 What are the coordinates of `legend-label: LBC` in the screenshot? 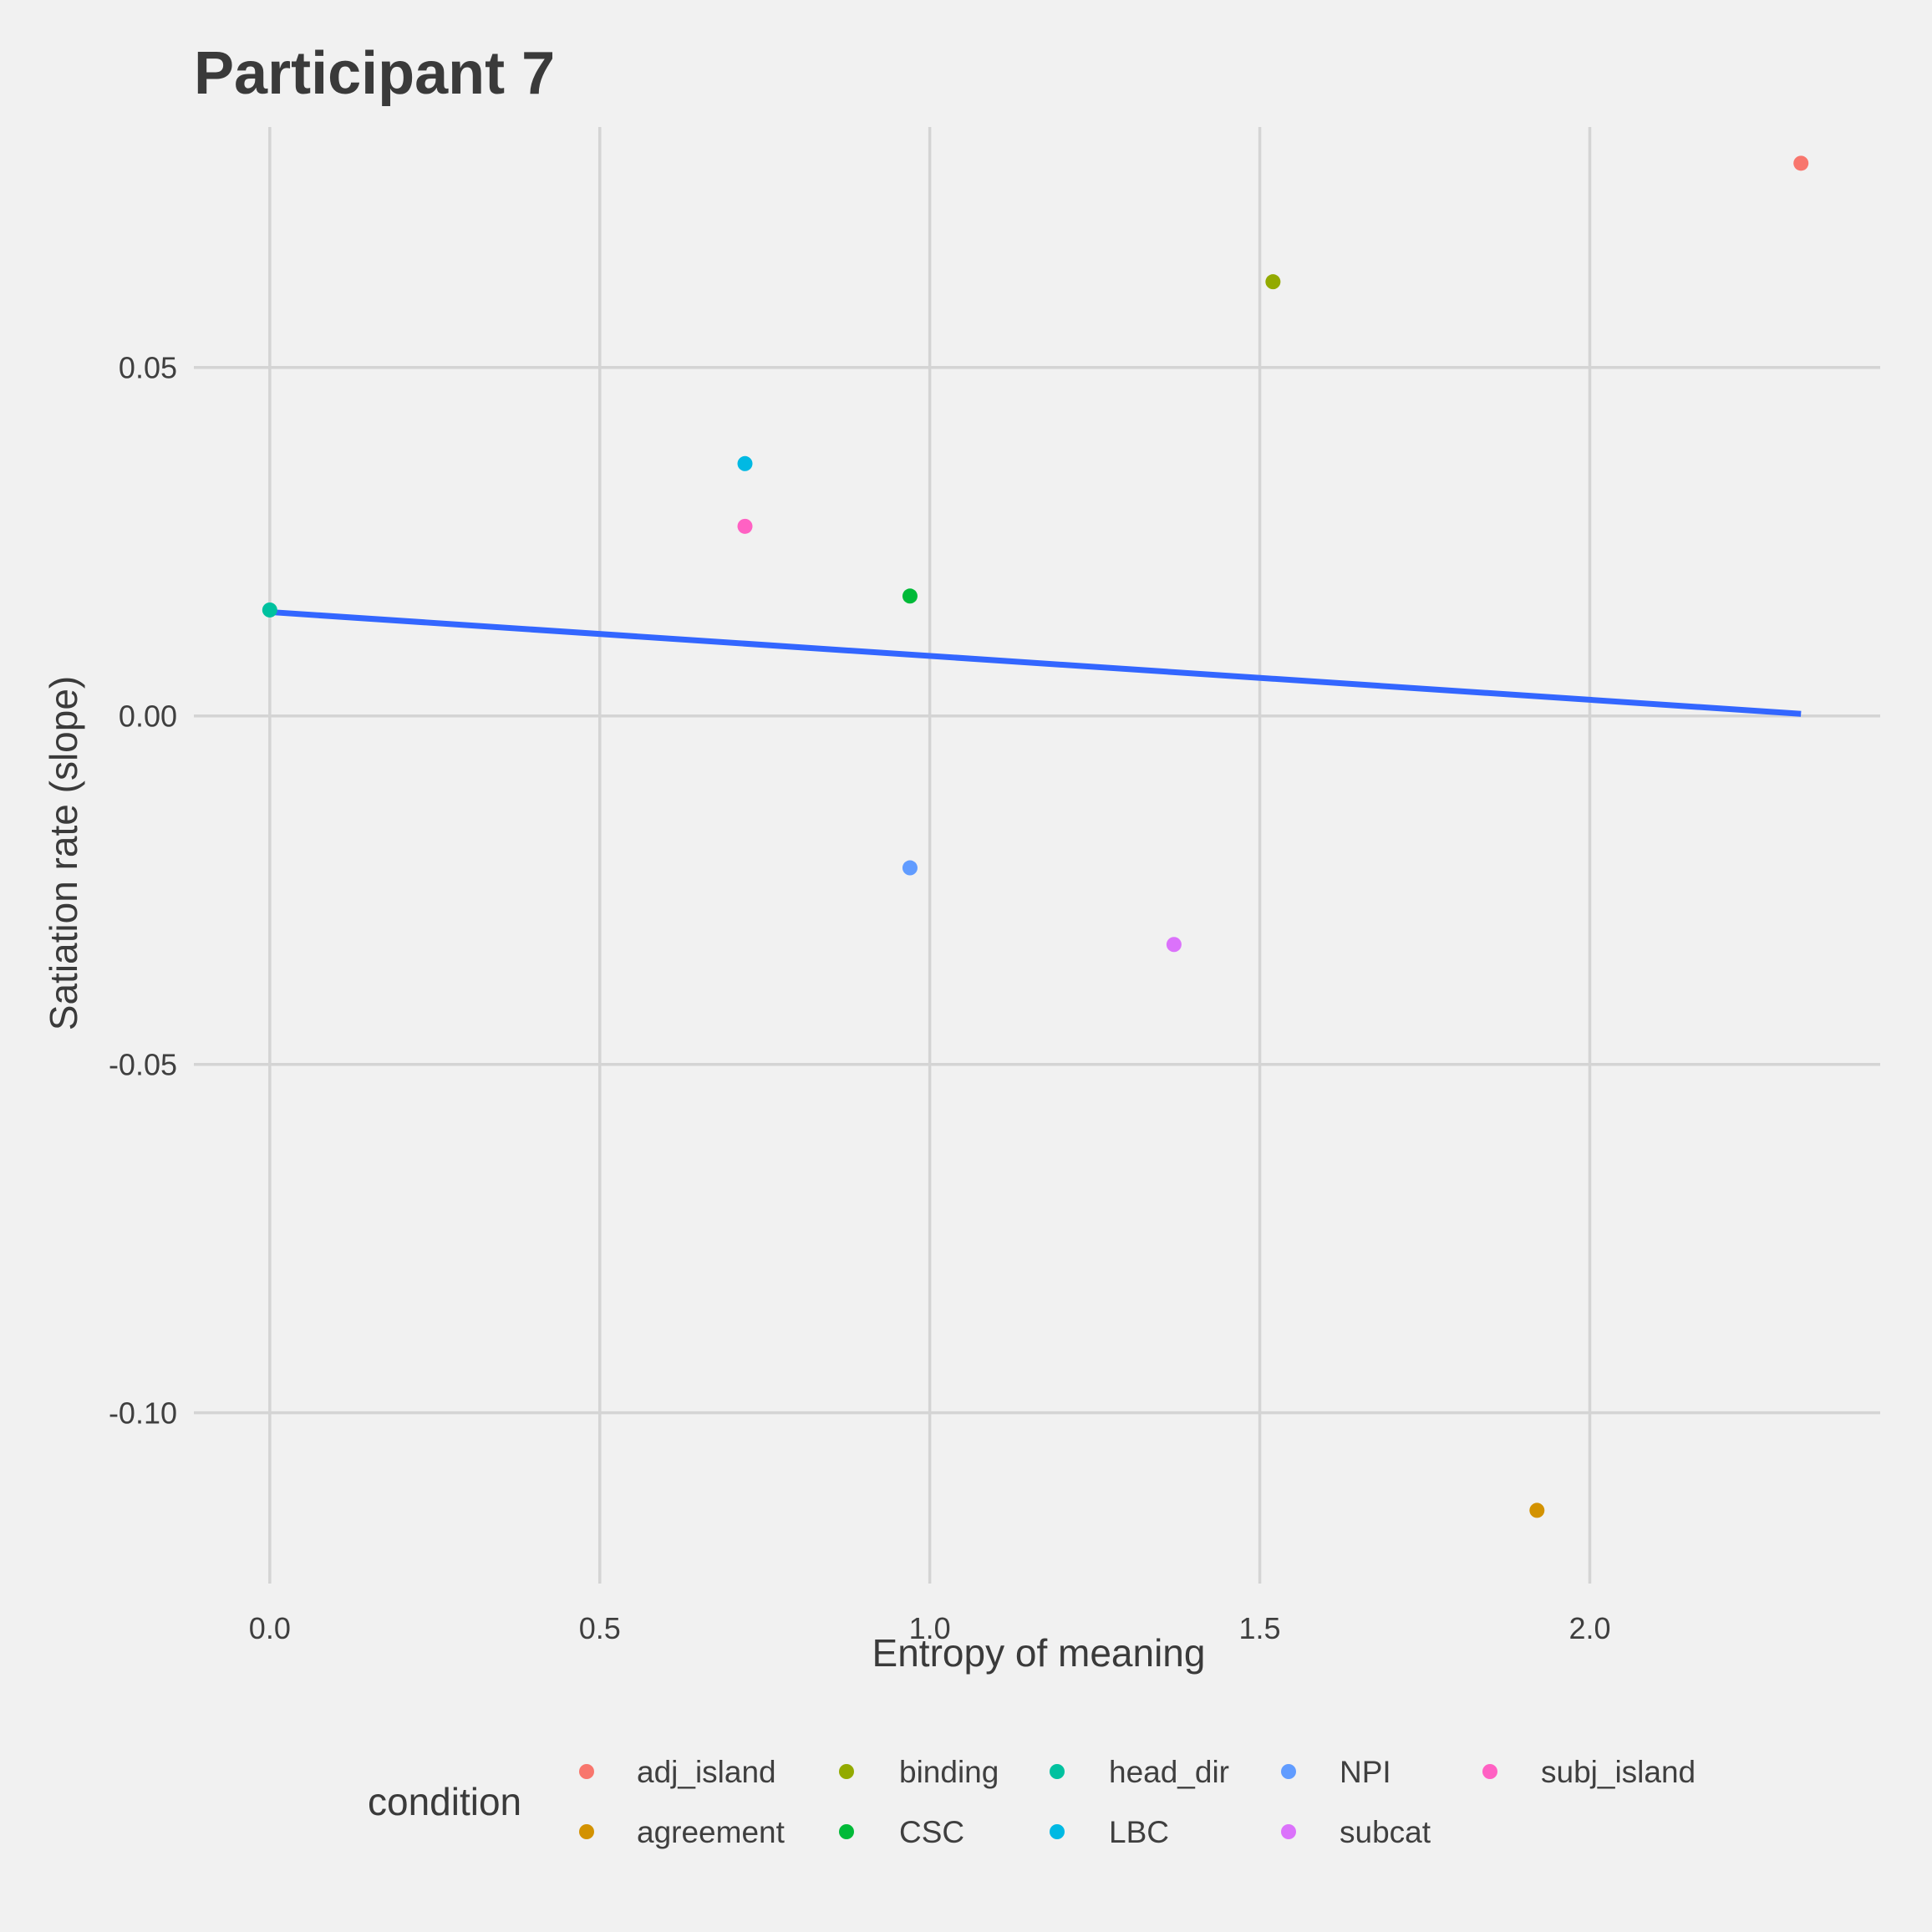 It's located at (1139, 1832).